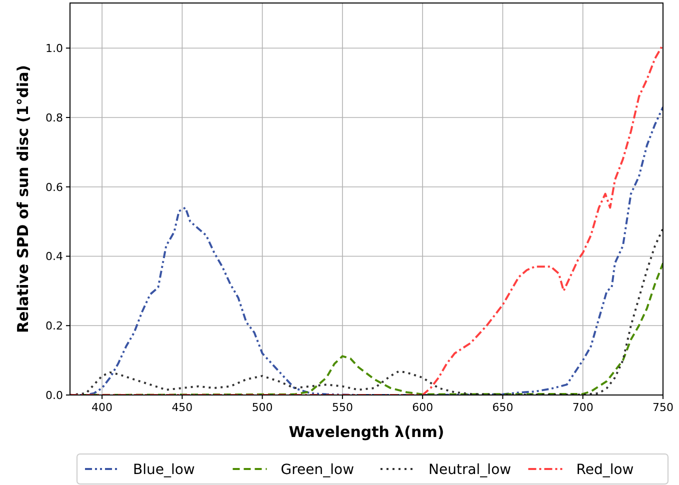  Describe the element at coordinates (262, 407) in the screenshot. I see `x-tick-label: 500` at that location.